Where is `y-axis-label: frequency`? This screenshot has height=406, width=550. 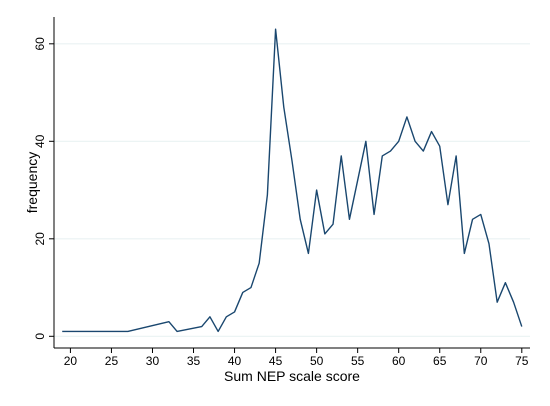
y-axis-label: frequency is located at coordinates (32, 182).